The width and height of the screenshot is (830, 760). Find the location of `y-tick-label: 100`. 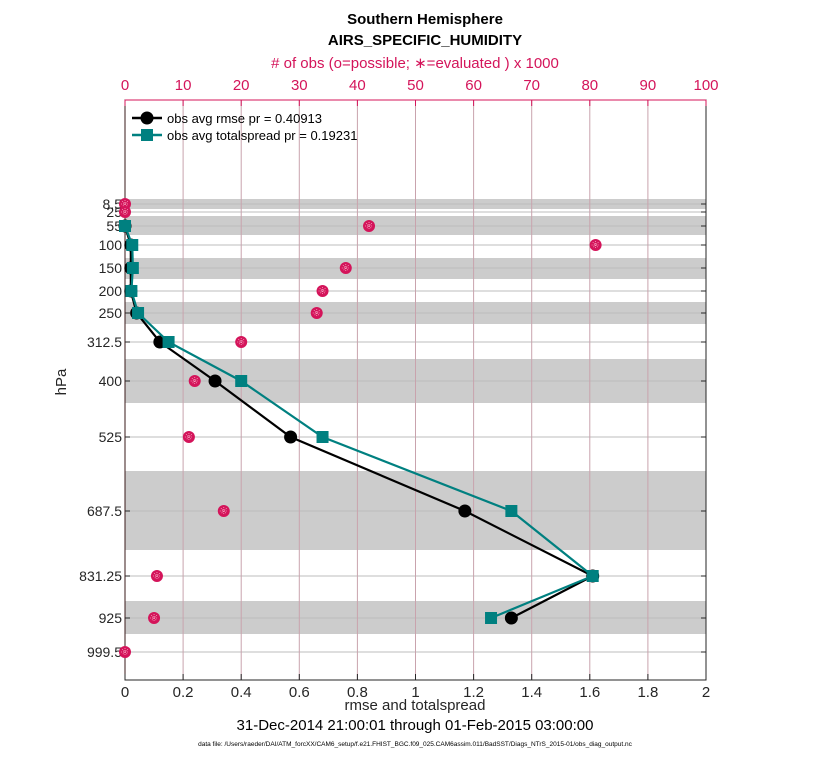

y-tick-label: 100 is located at coordinates (111, 245).